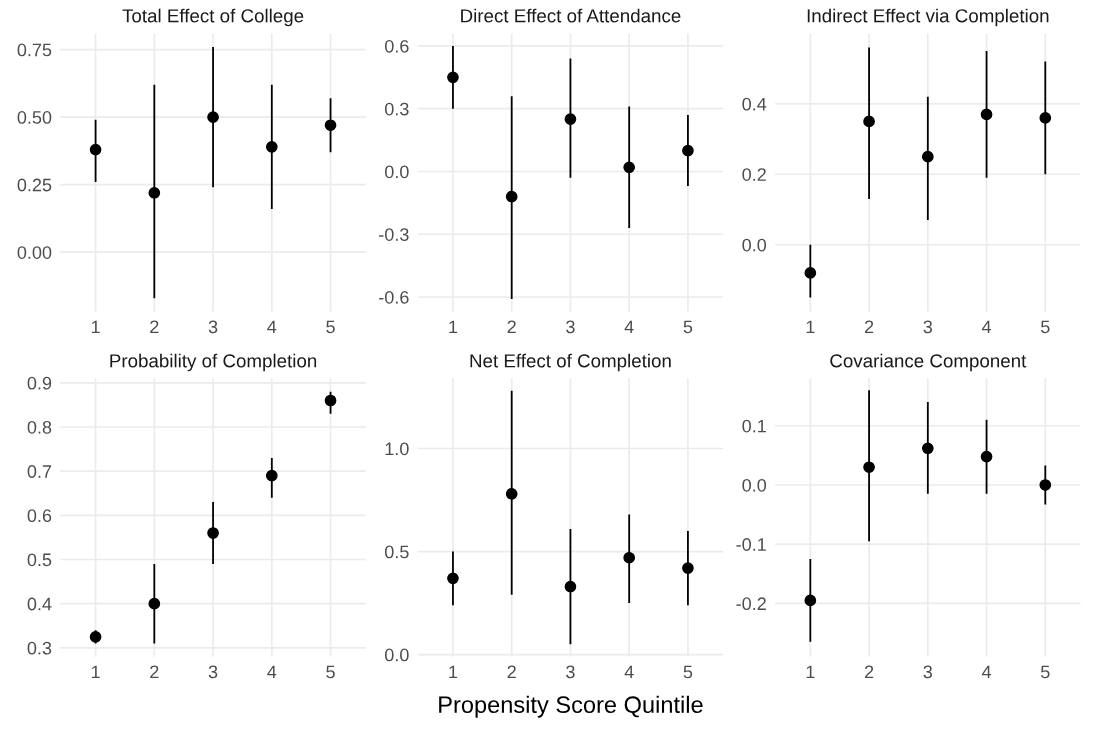  Describe the element at coordinates (928, 17) in the screenshot. I see `chart-title: Indirect Effect via Completion` at that location.